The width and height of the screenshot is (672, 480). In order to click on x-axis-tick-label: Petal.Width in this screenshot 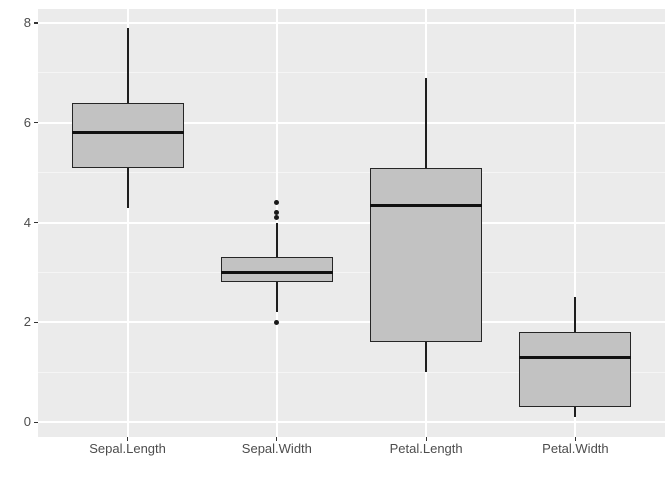, I will do `click(575, 448)`.